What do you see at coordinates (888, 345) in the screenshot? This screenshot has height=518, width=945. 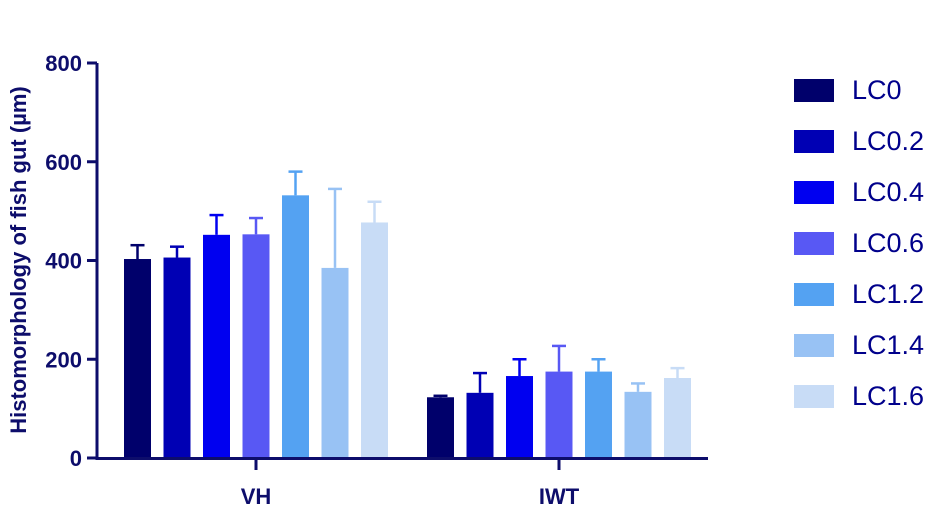 I see `legend-label: LC1.4` at bounding box center [888, 345].